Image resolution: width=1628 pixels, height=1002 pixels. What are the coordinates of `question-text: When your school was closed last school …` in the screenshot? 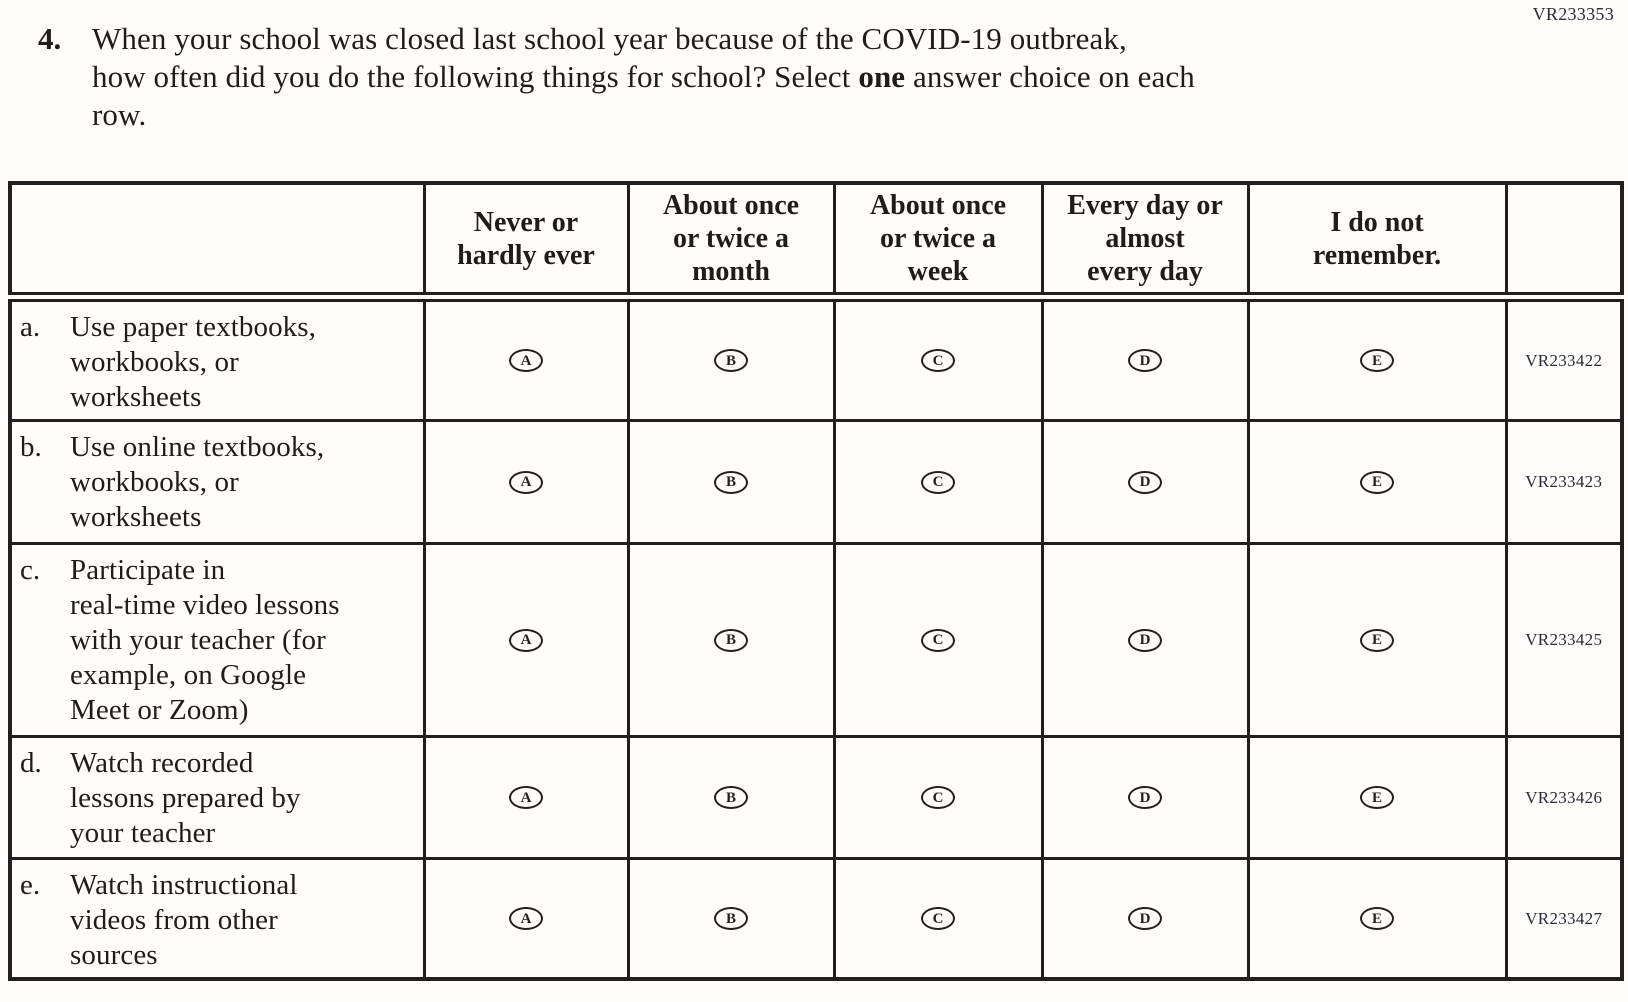 It's located at (643, 77).